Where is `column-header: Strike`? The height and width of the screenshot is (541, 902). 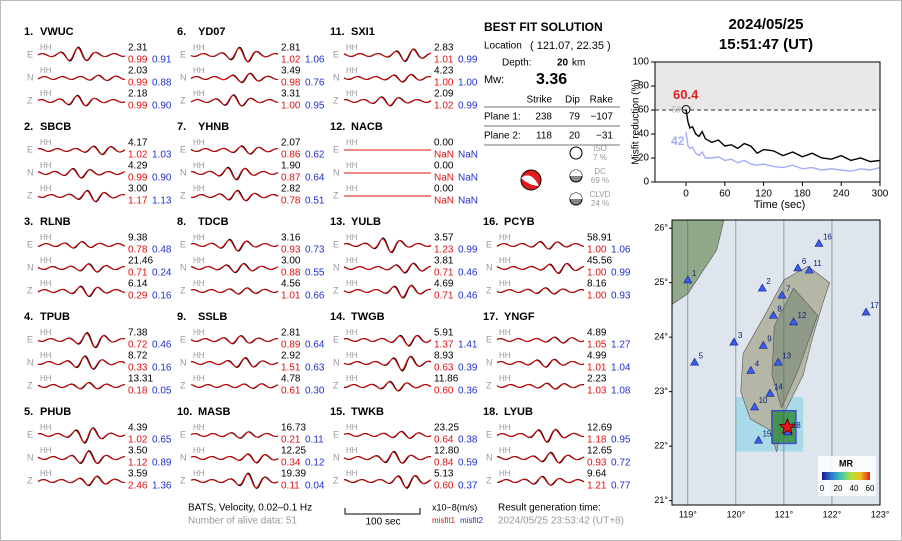
column-header: Strike is located at coordinates (539, 100).